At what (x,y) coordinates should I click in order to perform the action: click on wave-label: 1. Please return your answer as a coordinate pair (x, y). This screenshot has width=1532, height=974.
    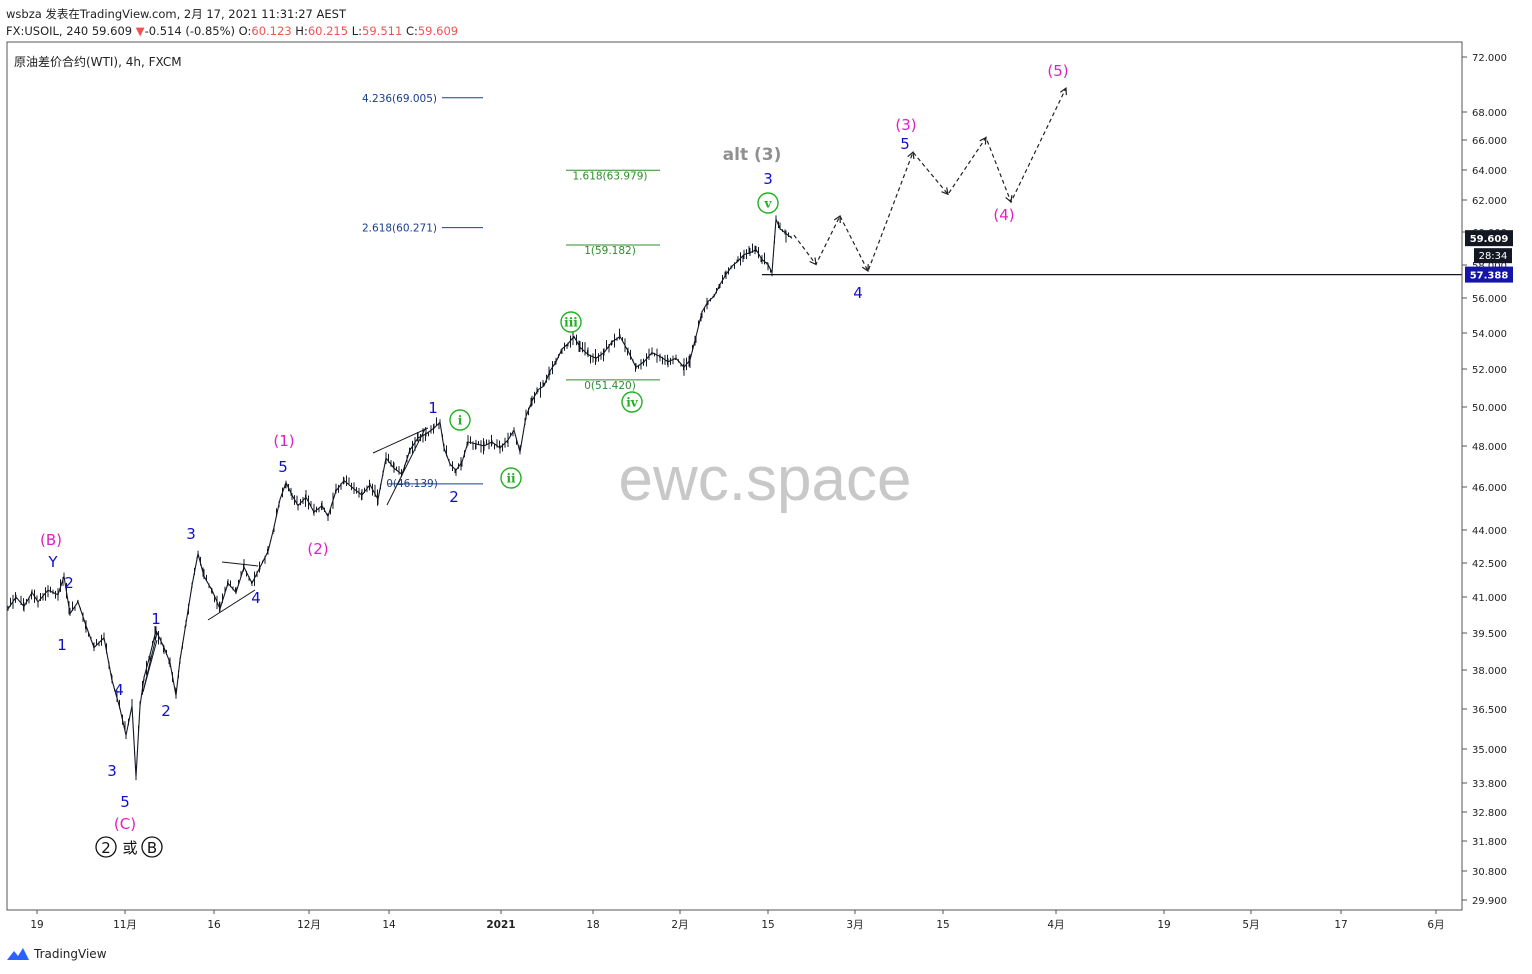
    Looking at the image, I should click on (156, 619).